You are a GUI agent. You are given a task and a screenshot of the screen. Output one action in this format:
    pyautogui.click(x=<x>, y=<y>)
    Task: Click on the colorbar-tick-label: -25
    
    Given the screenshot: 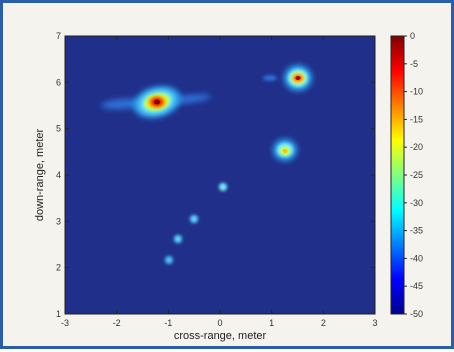 What is the action you would take?
    pyautogui.click(x=416, y=175)
    